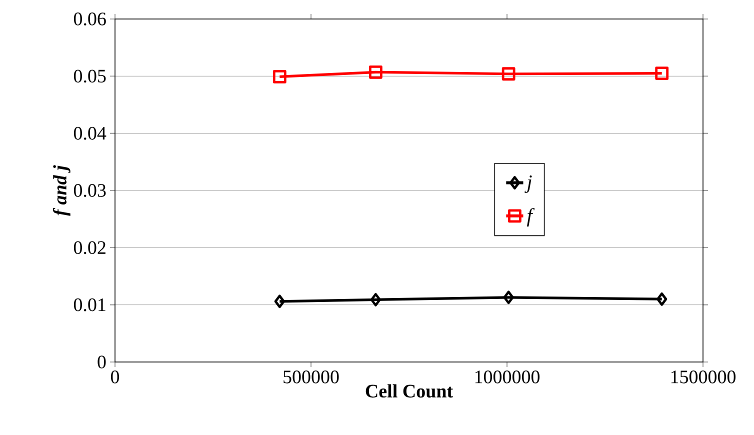  What do you see at coordinates (90, 190) in the screenshot?
I see `y-tick-label: 0.03` at bounding box center [90, 190].